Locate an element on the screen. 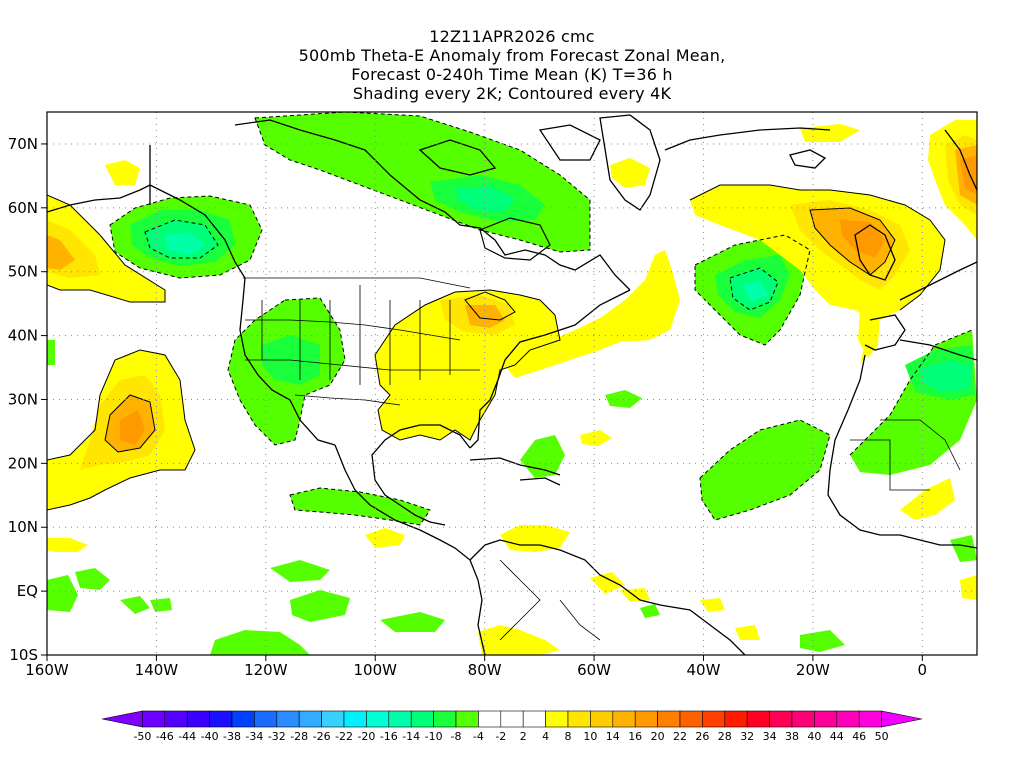 This screenshot has height=768, width=1024. colorbar-label: -10 is located at coordinates (434, 736).